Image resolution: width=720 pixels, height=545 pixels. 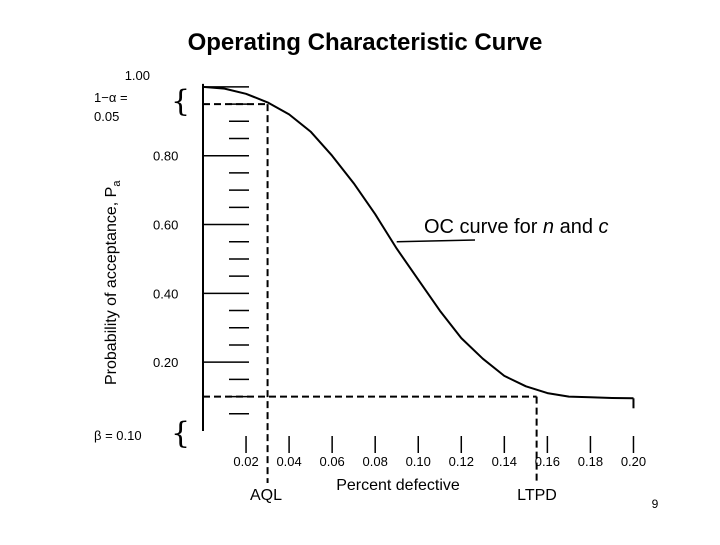 I want to click on beta-label: β = 0.10, so click(x=118, y=435).